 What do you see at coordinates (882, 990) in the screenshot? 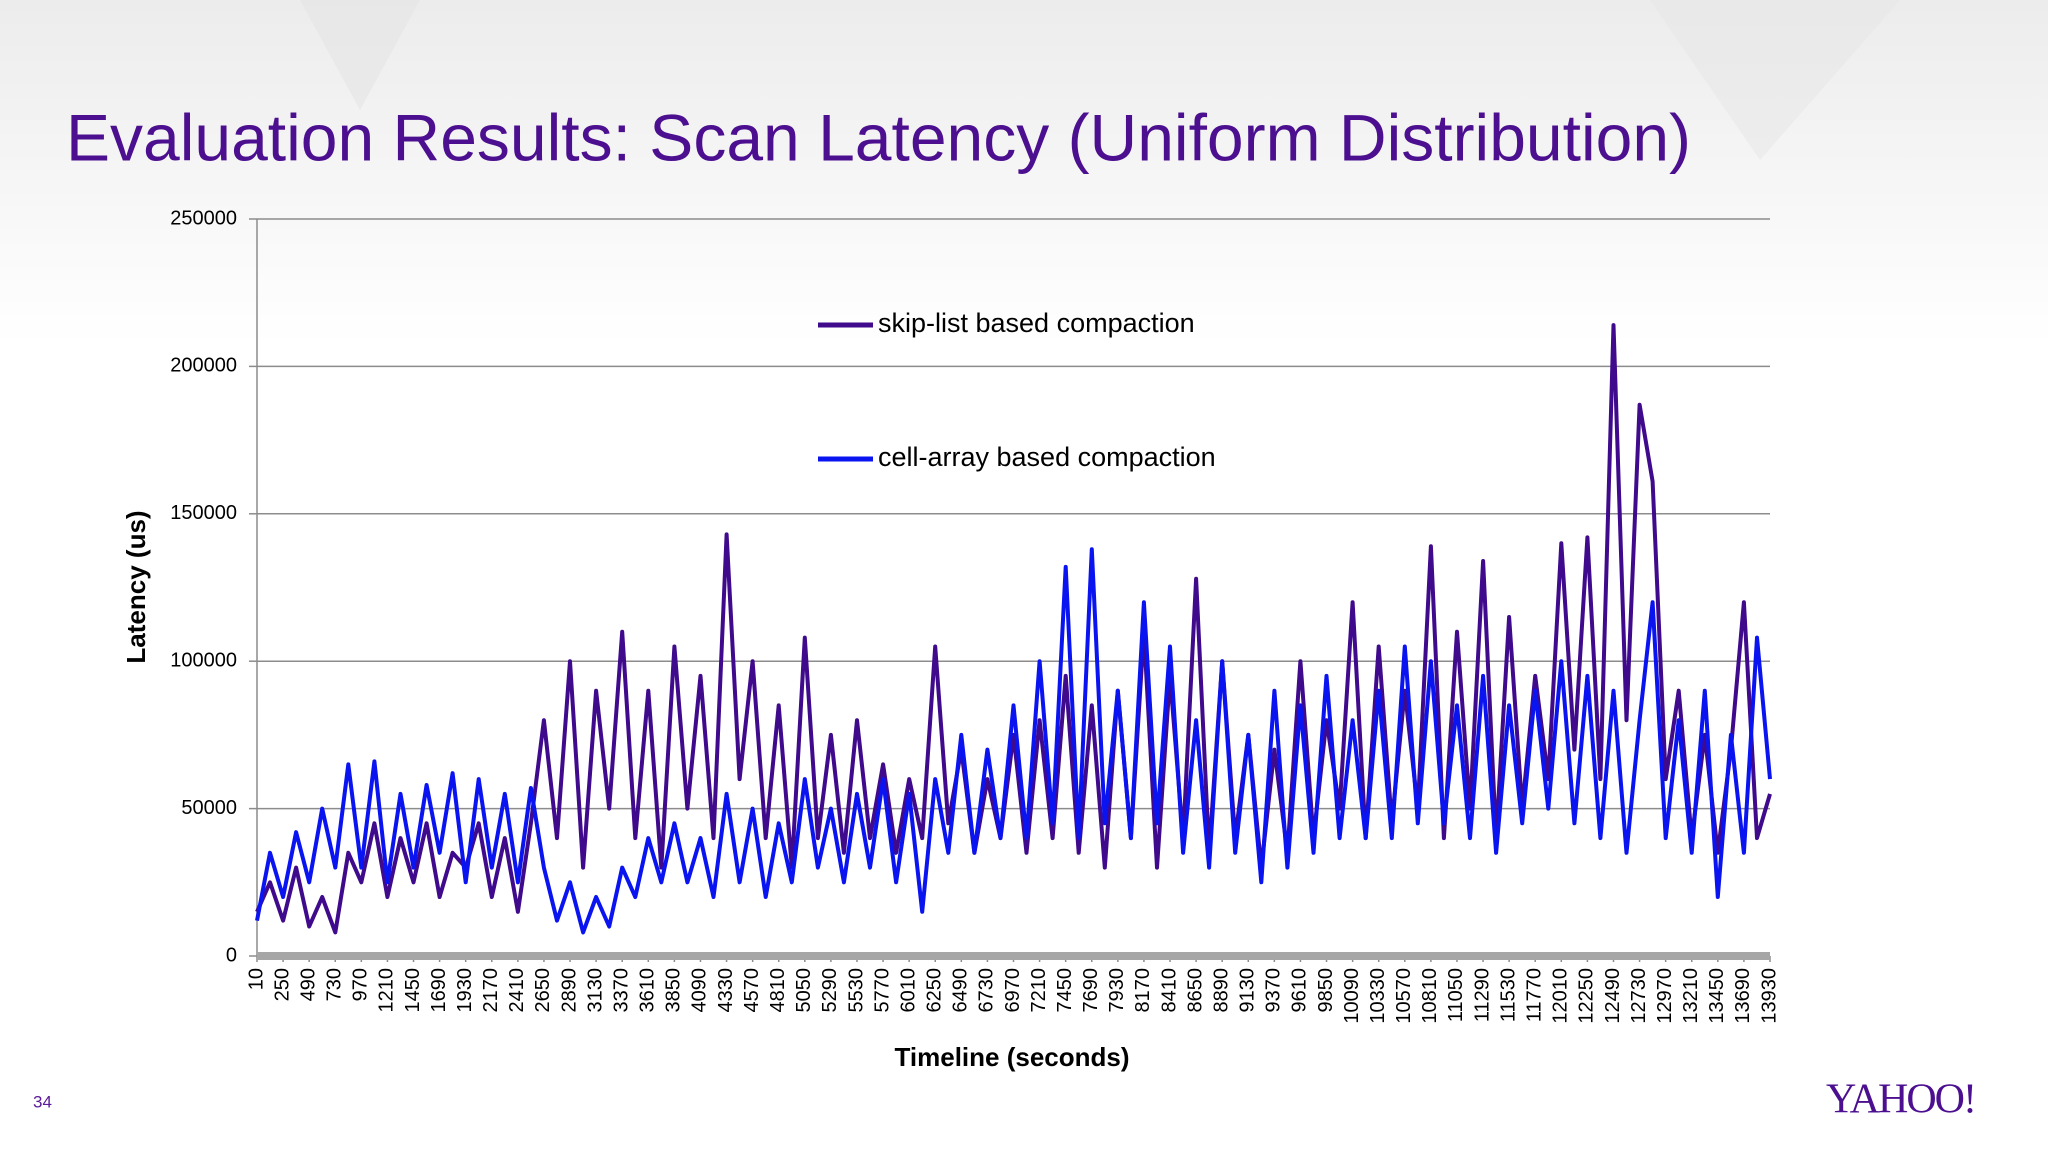
I see `x-tick-label: 5770` at bounding box center [882, 990].